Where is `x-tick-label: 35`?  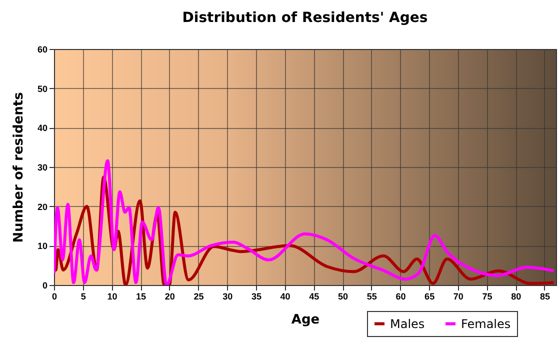
x-tick-label: 35 is located at coordinates (256, 297).